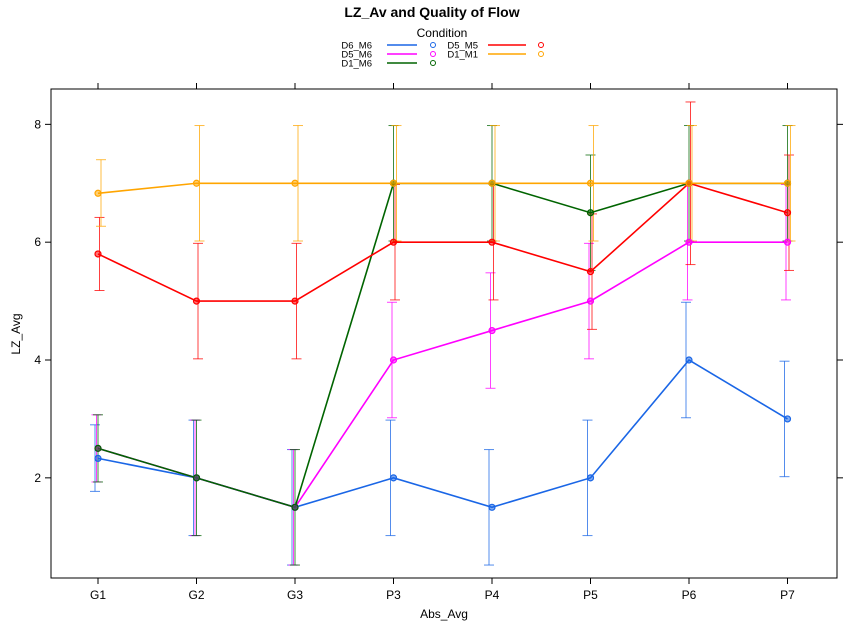 This screenshot has height=636, width=865. What do you see at coordinates (37, 478) in the screenshot?
I see `y-tick-label: 2` at bounding box center [37, 478].